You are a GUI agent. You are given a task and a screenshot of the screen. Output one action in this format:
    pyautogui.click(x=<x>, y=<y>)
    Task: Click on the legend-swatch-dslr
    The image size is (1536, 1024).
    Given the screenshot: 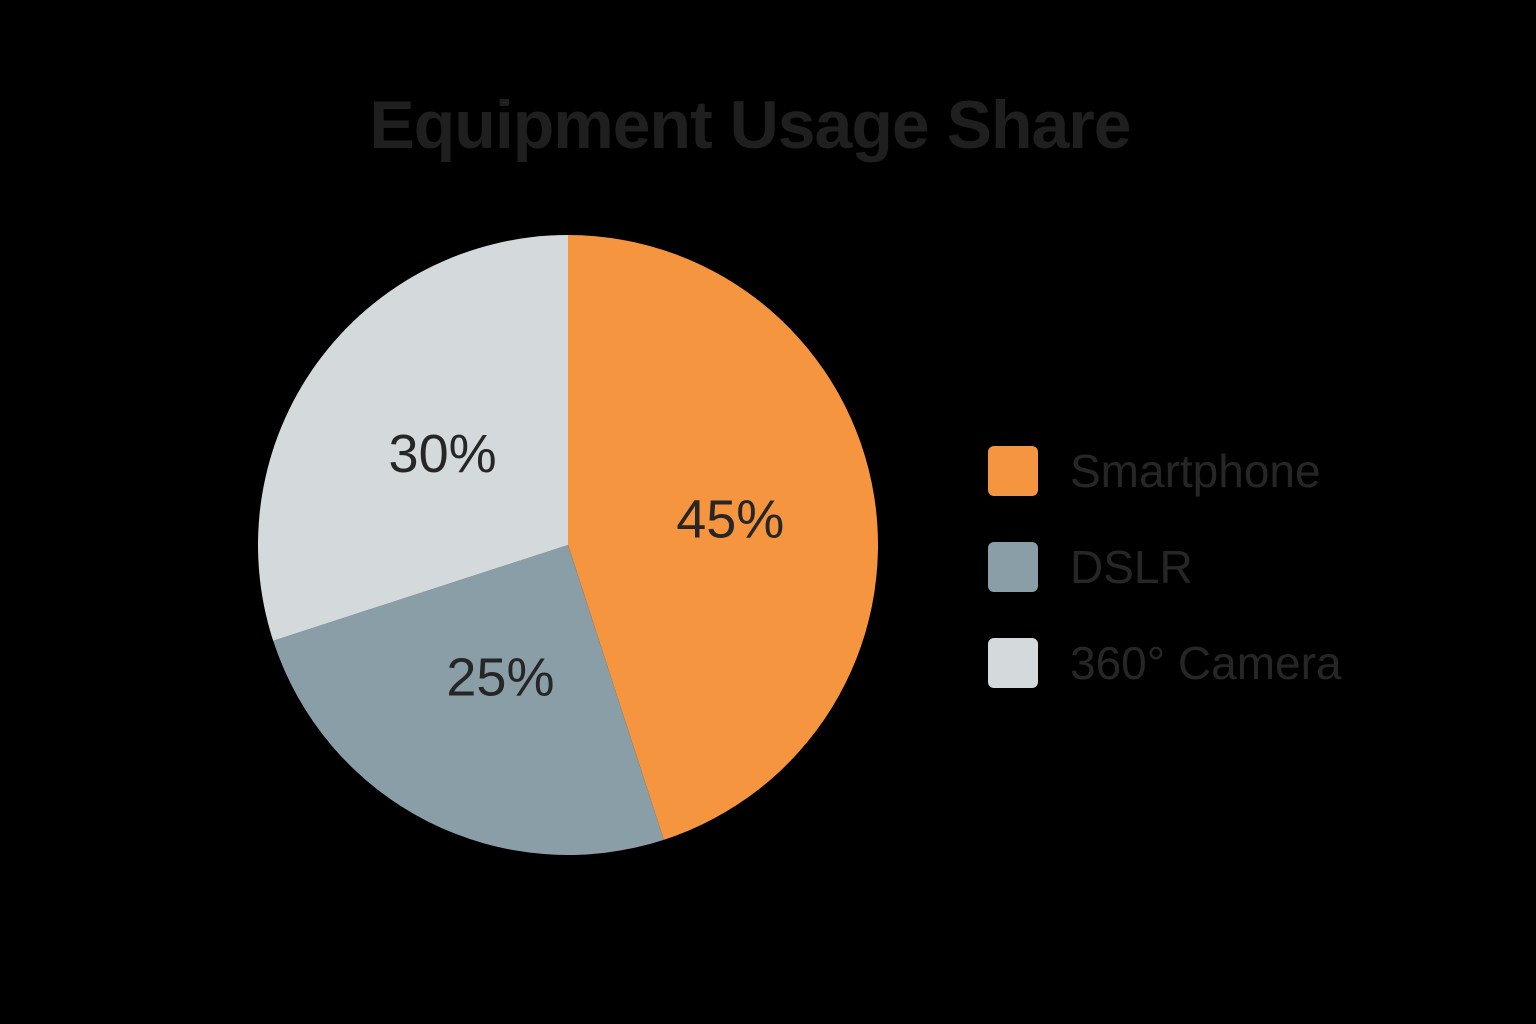 What is the action you would take?
    pyautogui.click(x=1013, y=567)
    